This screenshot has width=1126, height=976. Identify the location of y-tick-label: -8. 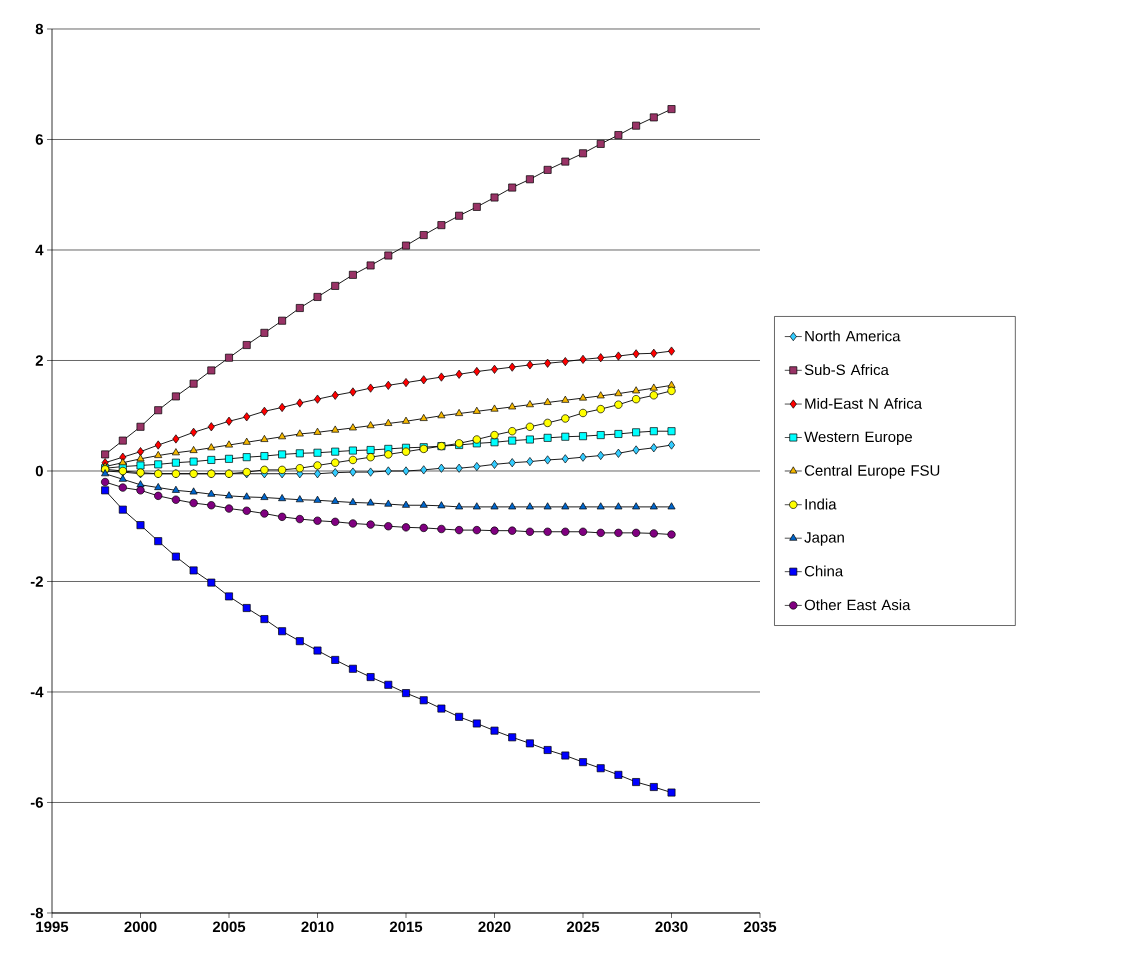
(37, 913).